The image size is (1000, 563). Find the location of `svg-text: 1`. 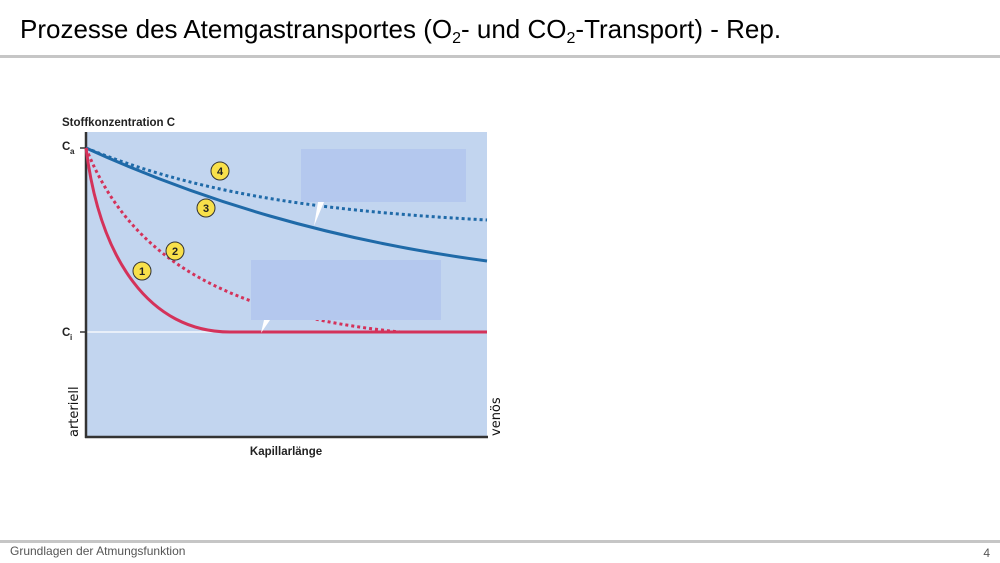

svg-text: 1 is located at coordinates (142, 272).